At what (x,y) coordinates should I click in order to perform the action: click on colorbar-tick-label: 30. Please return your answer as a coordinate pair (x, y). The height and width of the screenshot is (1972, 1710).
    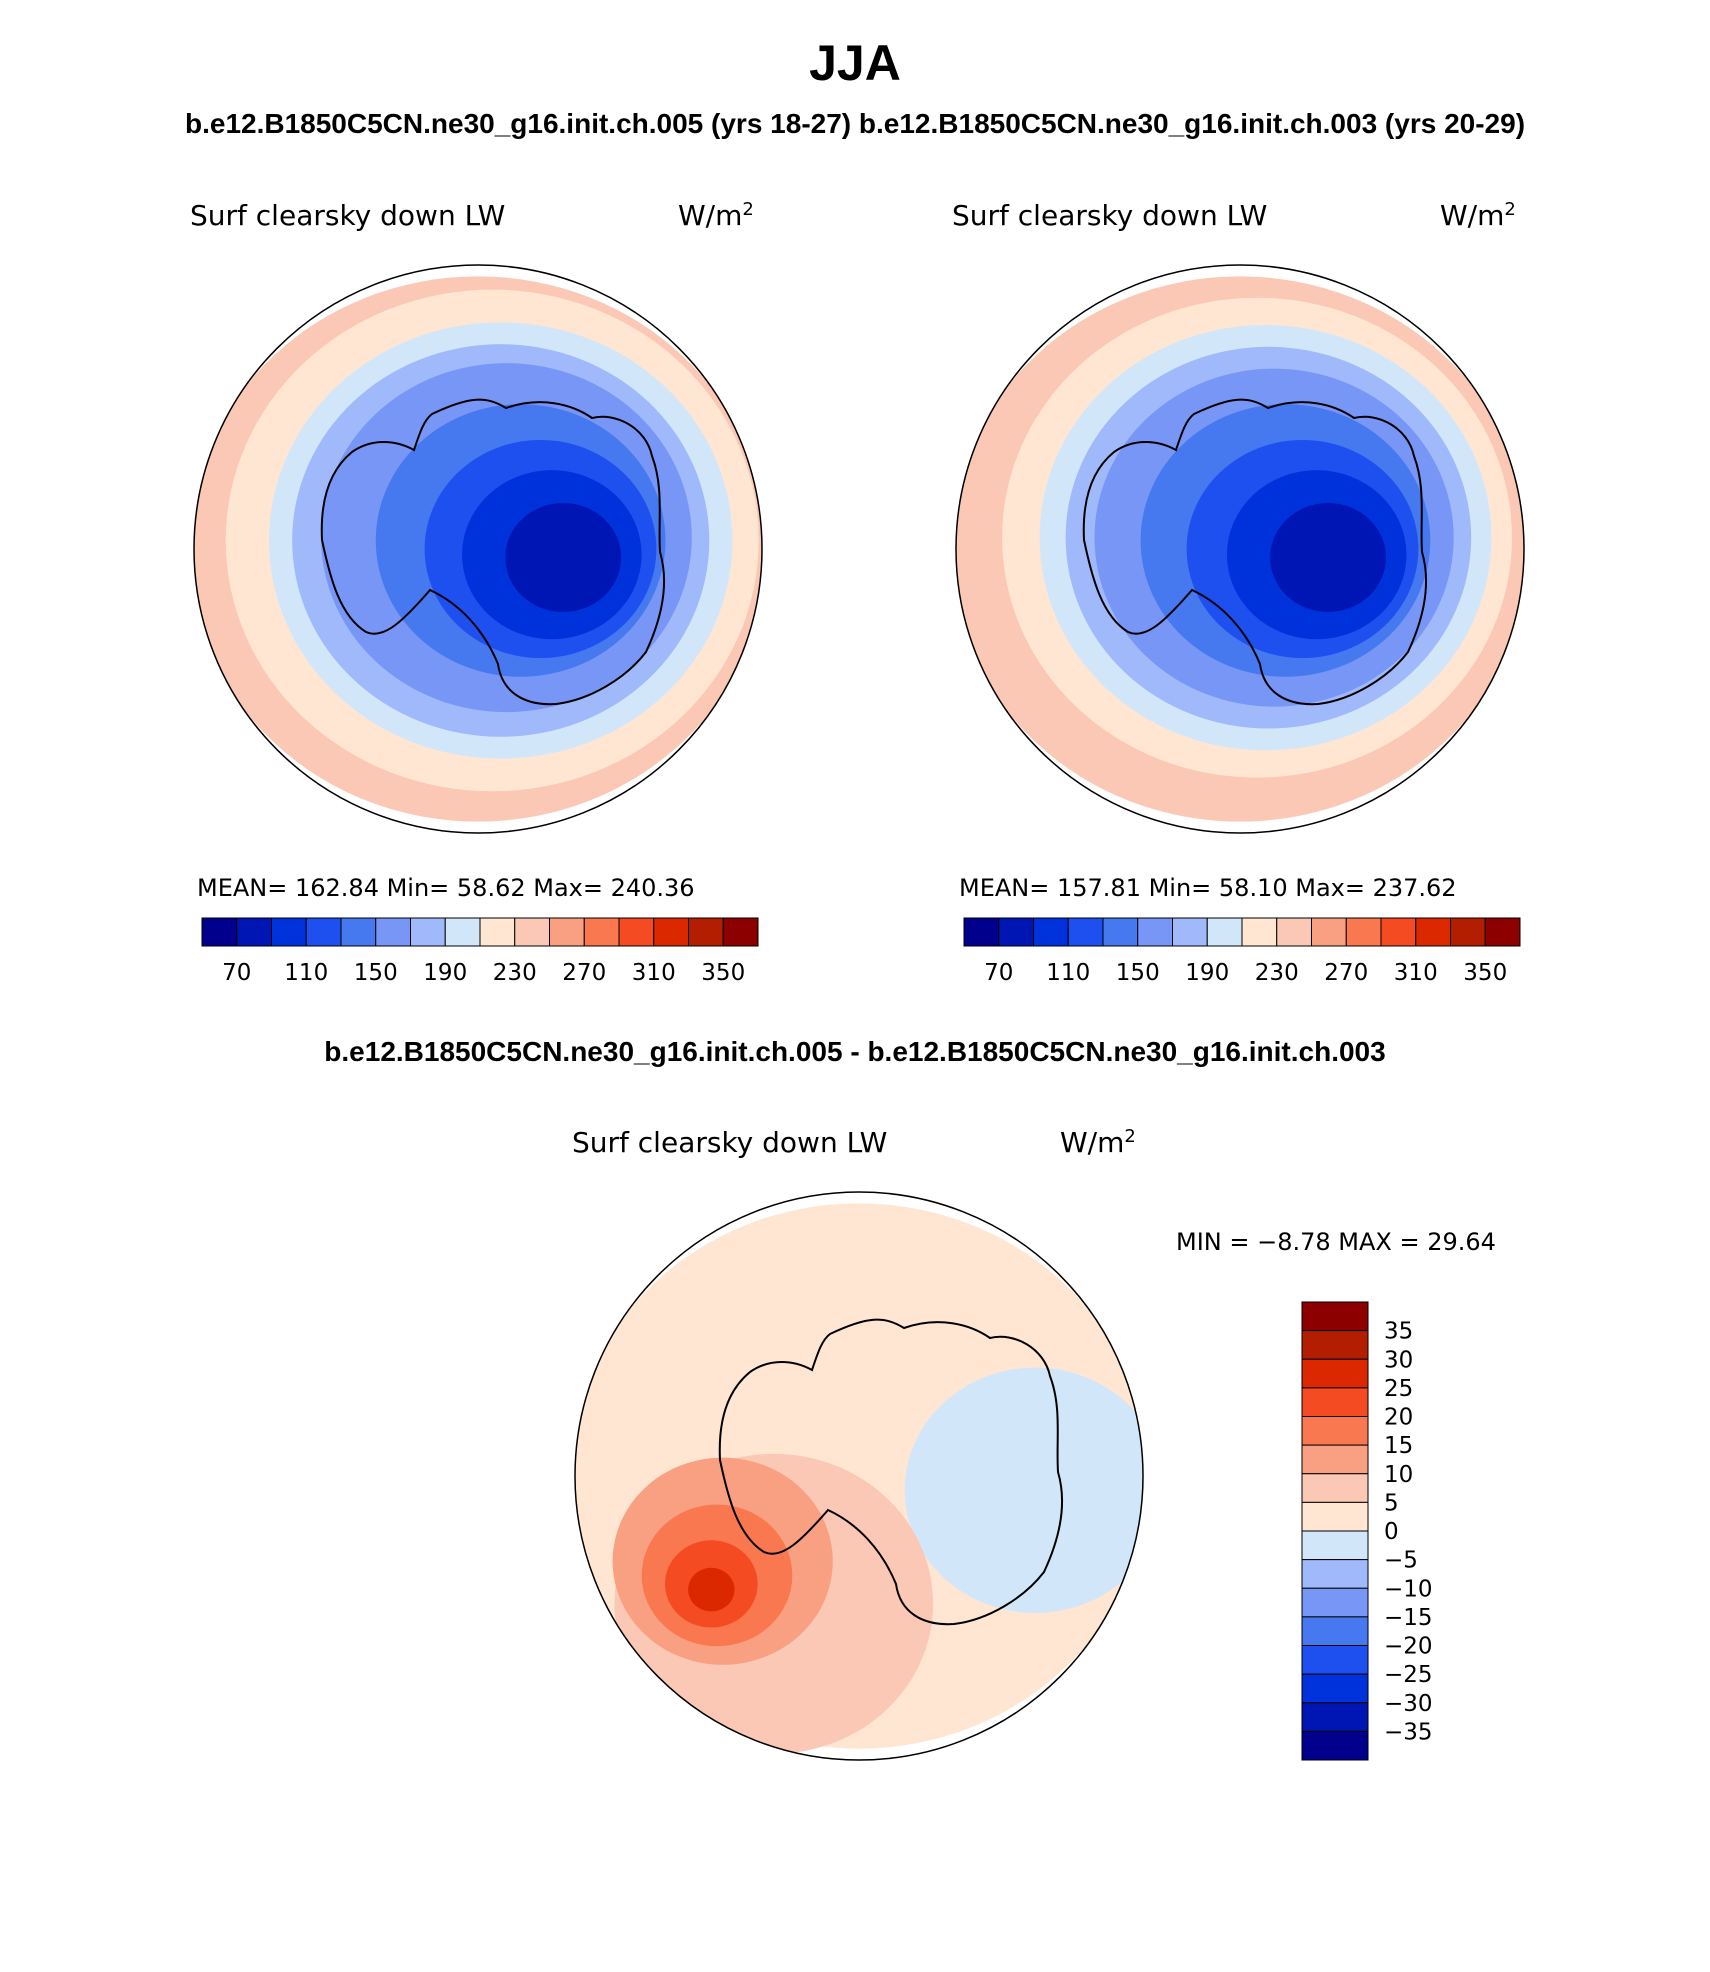
    Looking at the image, I should click on (1398, 1360).